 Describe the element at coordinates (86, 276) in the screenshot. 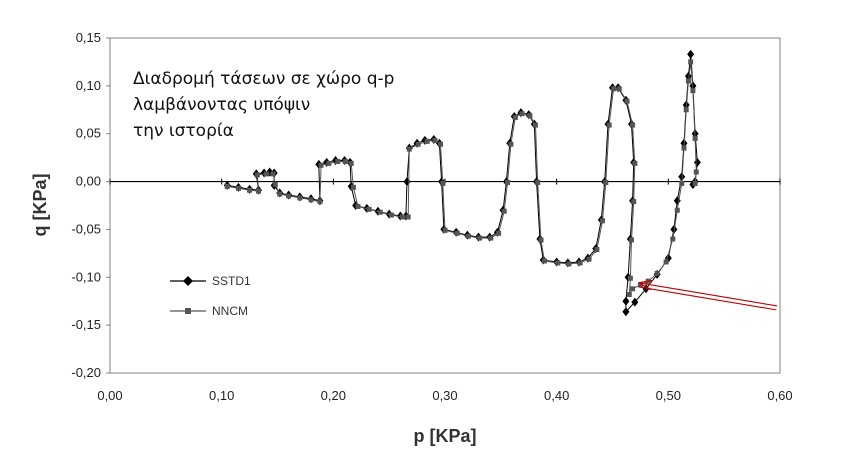

I see `y-tick-label: -0,10` at that location.